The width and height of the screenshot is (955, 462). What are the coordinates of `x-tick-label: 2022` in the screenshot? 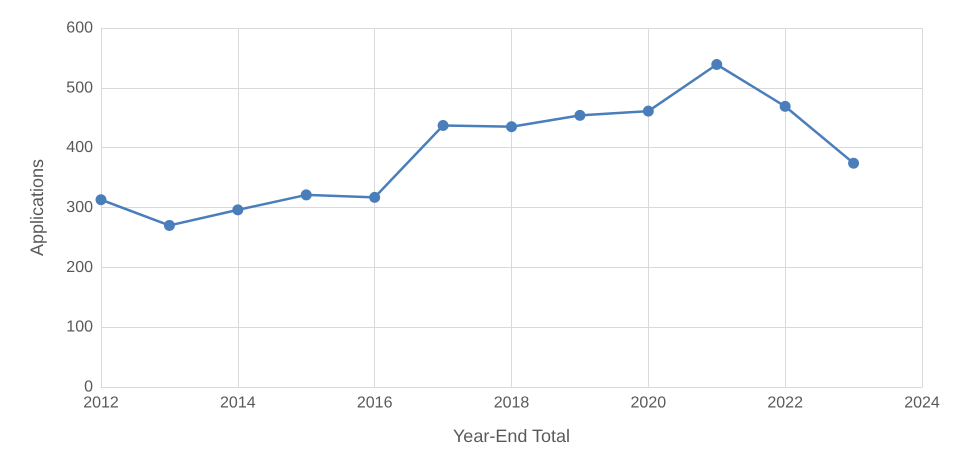 It's located at (785, 403).